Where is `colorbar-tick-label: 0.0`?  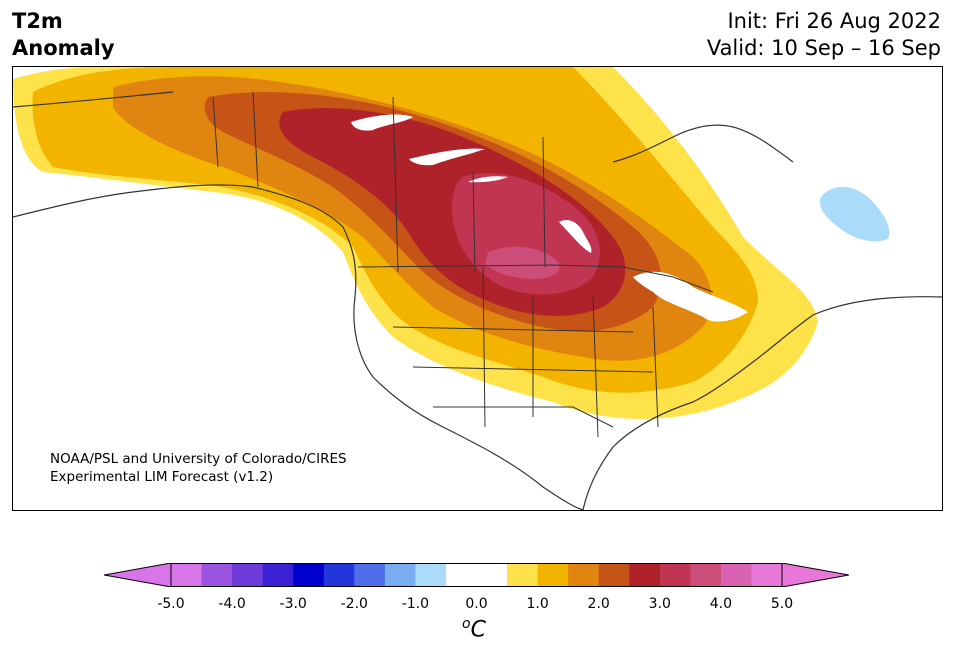 colorbar-tick-label: 0.0 is located at coordinates (476, 604).